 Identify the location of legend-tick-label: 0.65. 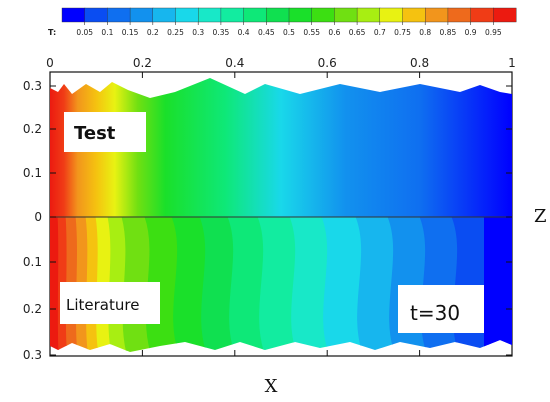
(357, 32).